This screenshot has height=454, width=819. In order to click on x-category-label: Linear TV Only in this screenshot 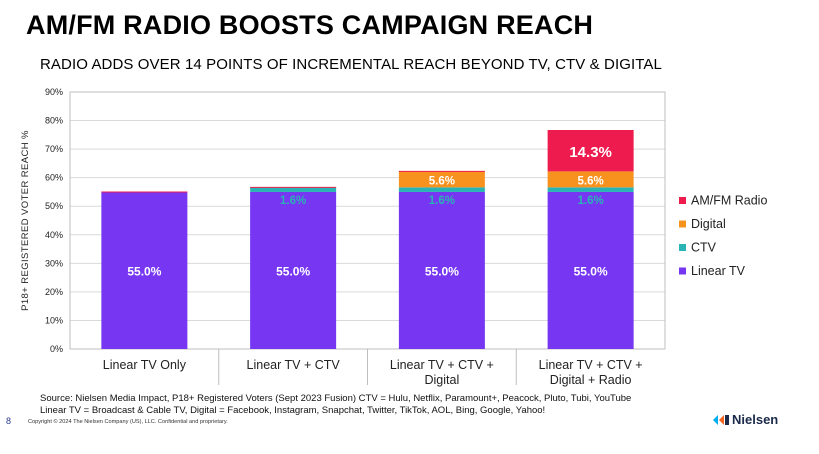, I will do `click(145, 365)`.